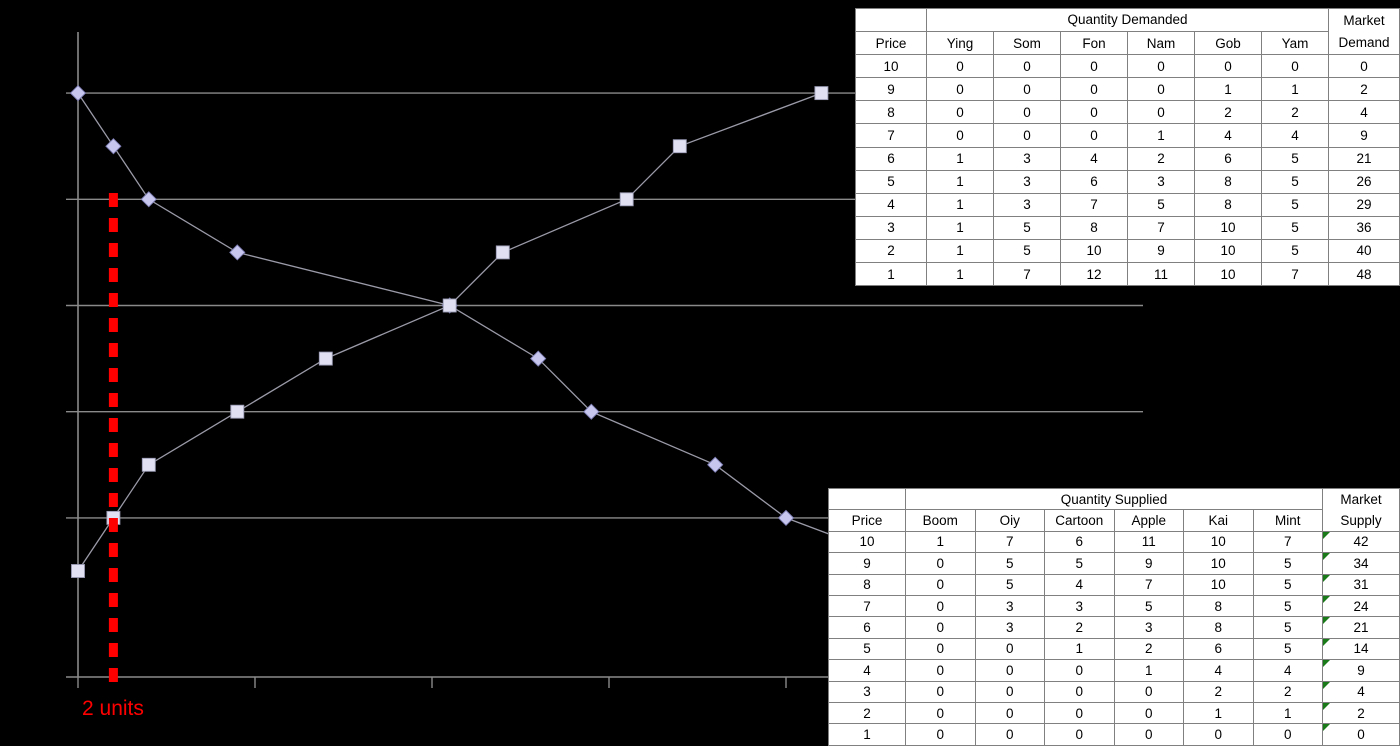  What do you see at coordinates (1361, 542) in the screenshot?
I see `cell-market-total: 42` at bounding box center [1361, 542].